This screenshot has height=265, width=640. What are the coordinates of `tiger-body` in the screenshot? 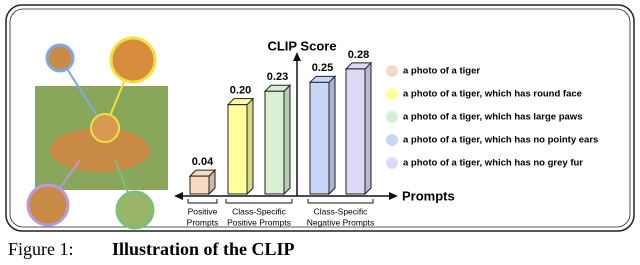 It's located at (100, 150).